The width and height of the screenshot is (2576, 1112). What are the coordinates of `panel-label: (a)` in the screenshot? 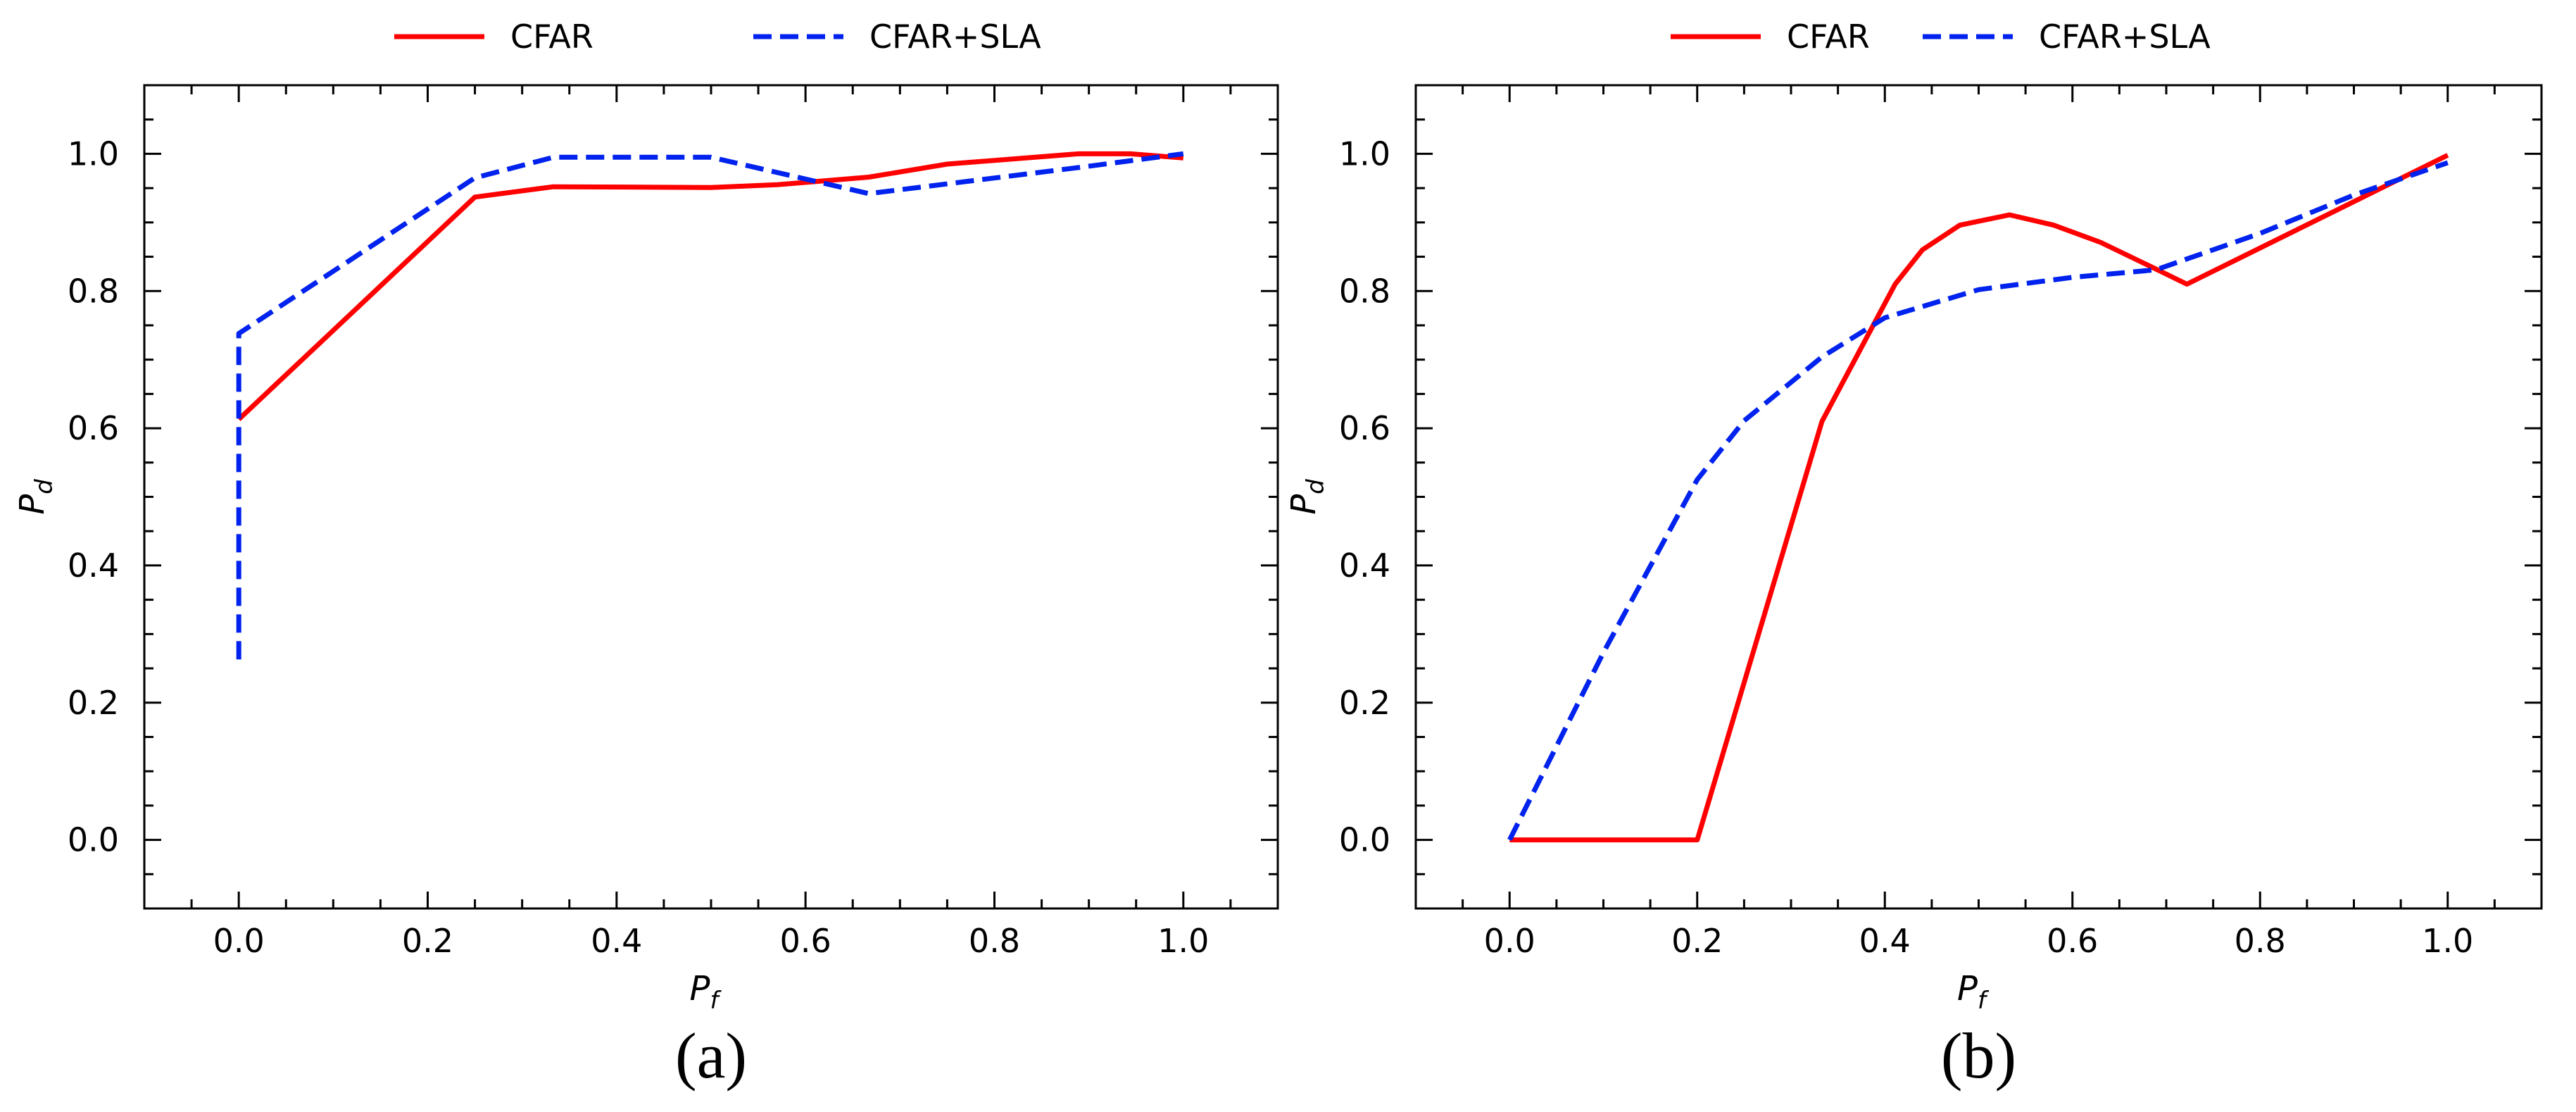 It's located at (711, 1056).